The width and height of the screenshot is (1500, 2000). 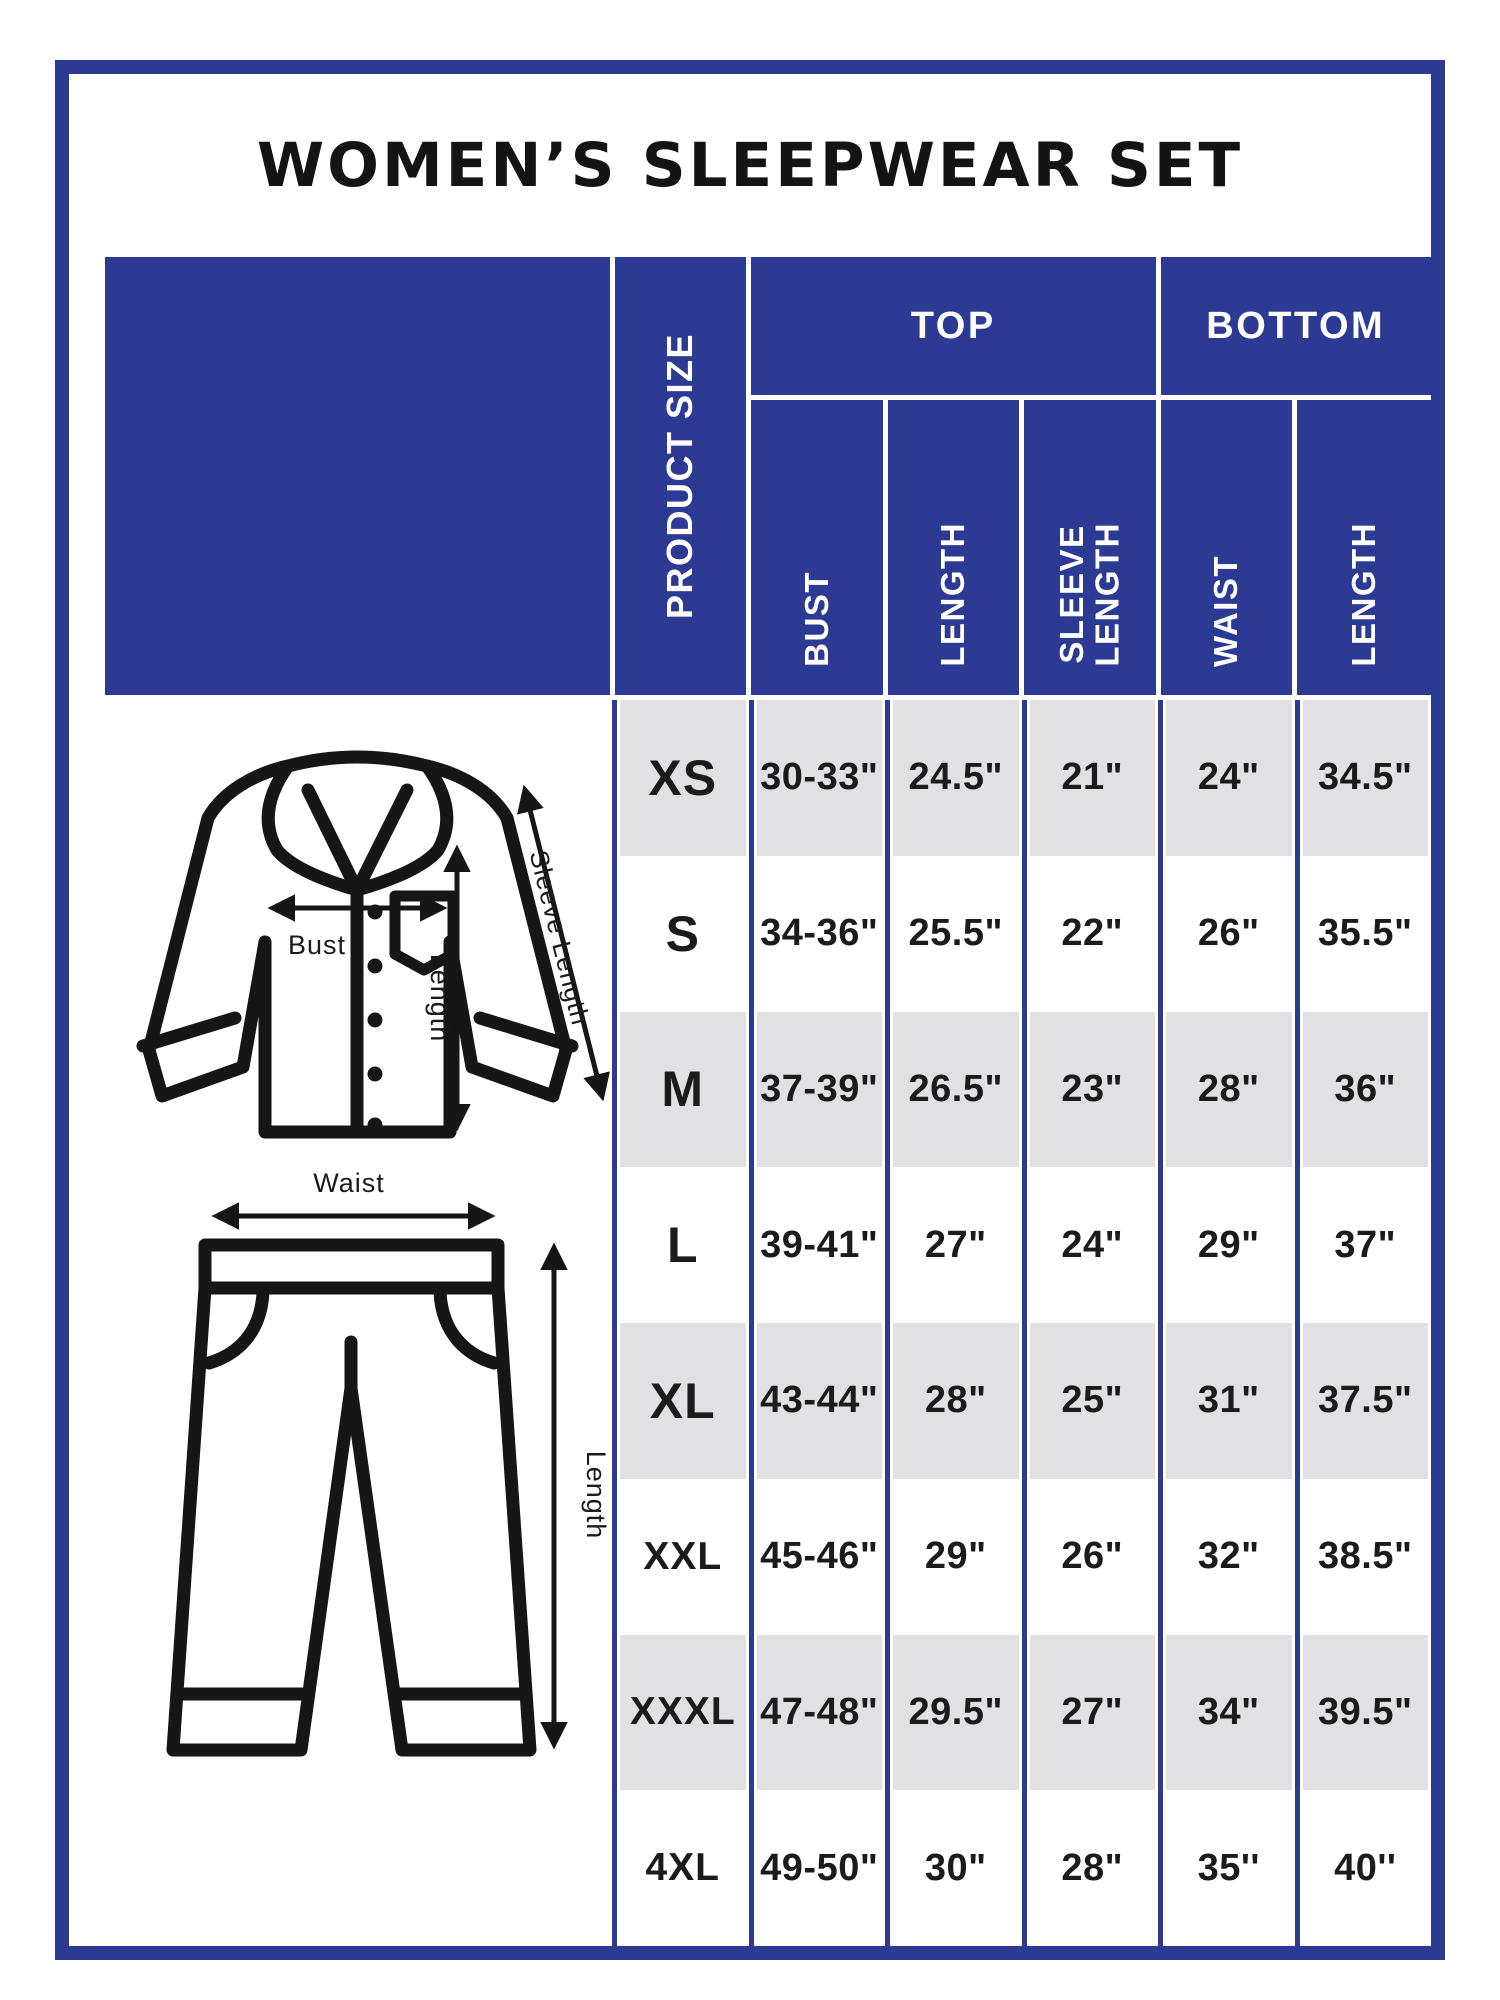 What do you see at coordinates (953, 933) in the screenshot?
I see `value-cell: 25.5"` at bounding box center [953, 933].